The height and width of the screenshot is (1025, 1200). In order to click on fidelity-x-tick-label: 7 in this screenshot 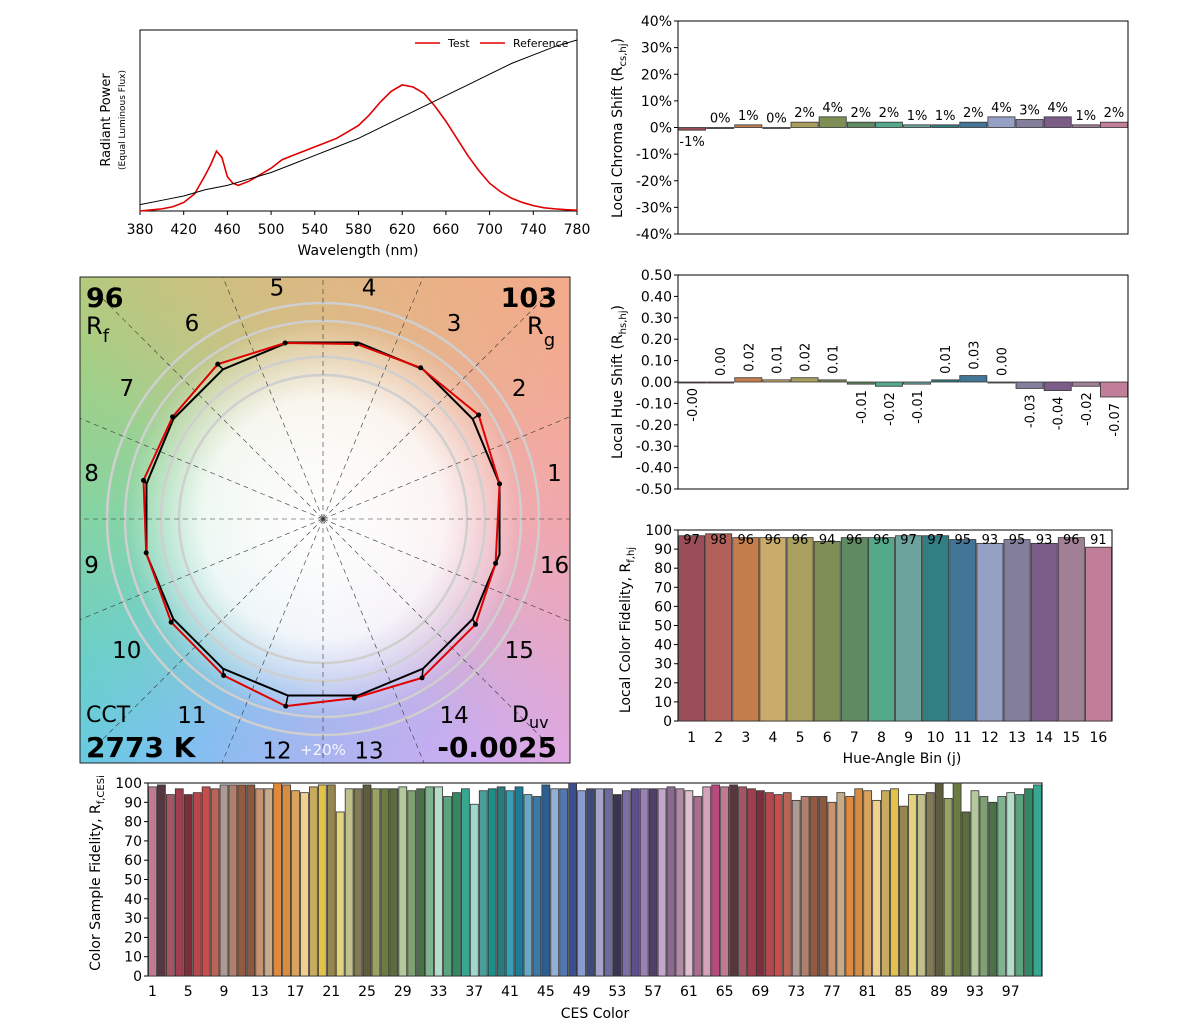, I will do `click(854, 738)`.